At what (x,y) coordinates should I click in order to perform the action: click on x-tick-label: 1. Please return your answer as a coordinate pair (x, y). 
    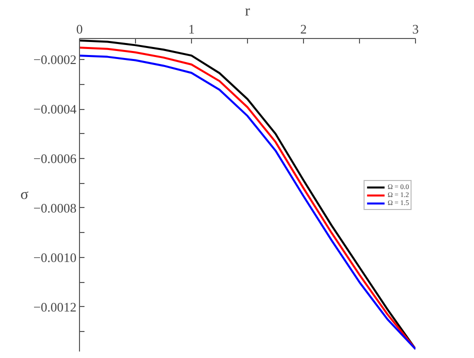
    Looking at the image, I should click on (191, 29).